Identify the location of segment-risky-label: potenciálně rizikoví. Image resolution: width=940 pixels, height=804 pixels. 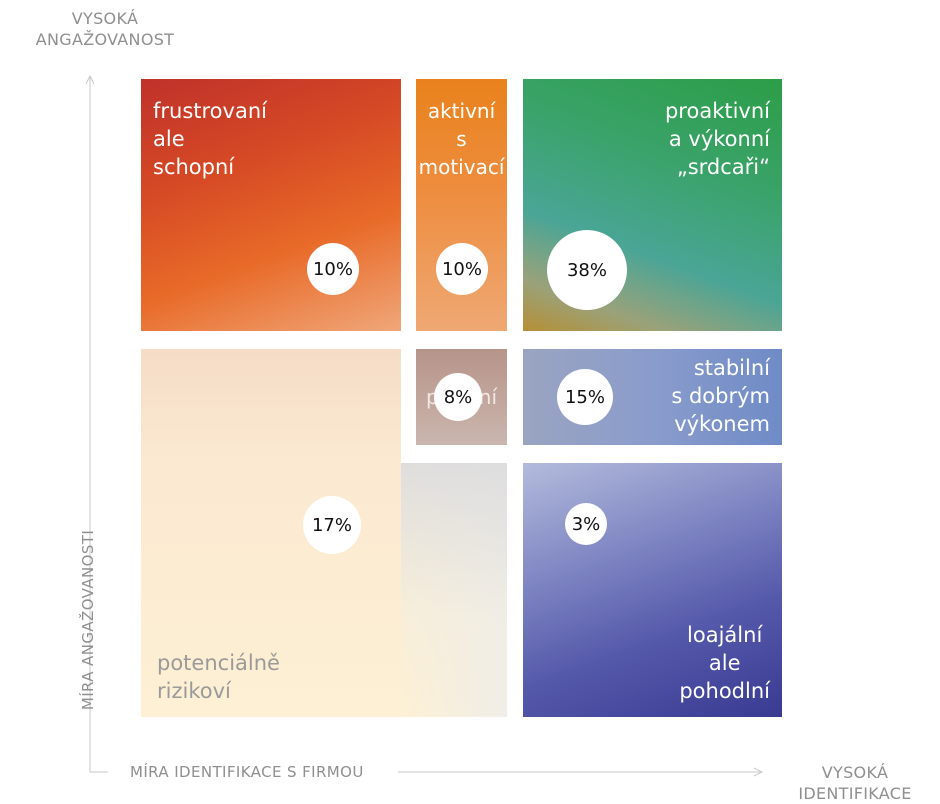
(218, 677).